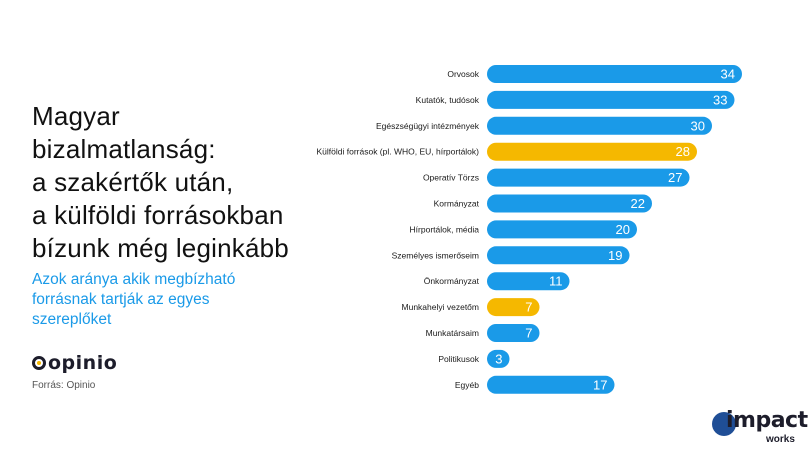 The image size is (810, 456). What do you see at coordinates (158, 215) in the screenshot?
I see `headline-line: a külföldi forrásokban` at bounding box center [158, 215].